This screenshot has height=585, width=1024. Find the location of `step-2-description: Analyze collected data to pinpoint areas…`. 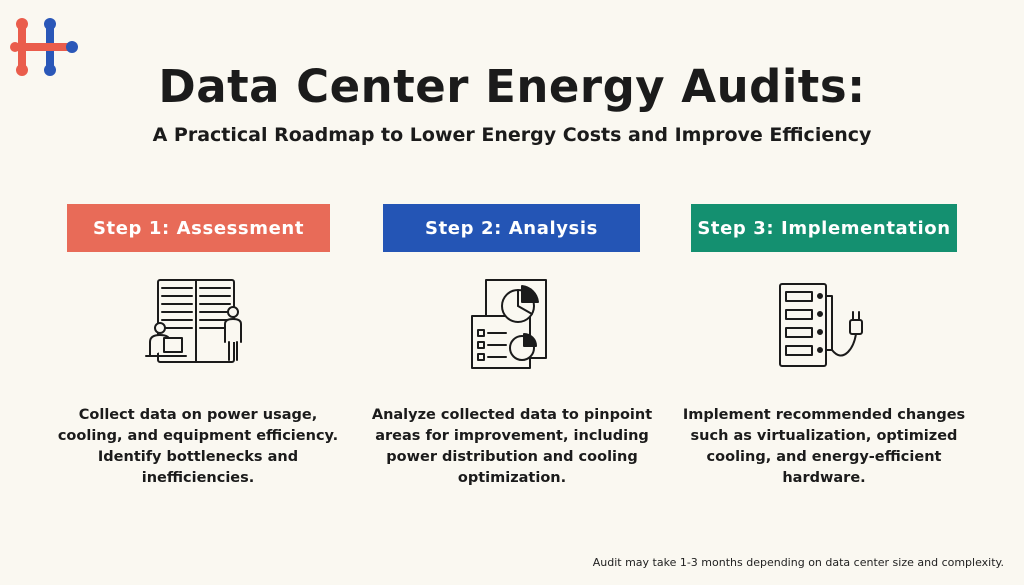

step-2-description: Analyze collected data to pinpoint areas… is located at coordinates (512, 447).